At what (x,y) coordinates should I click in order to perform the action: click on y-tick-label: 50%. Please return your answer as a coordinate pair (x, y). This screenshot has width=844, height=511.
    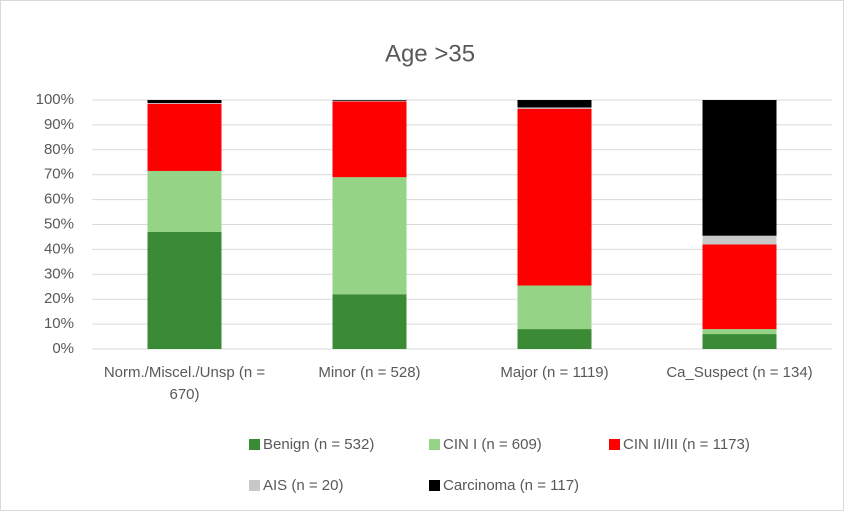
    Looking at the image, I should click on (59, 223).